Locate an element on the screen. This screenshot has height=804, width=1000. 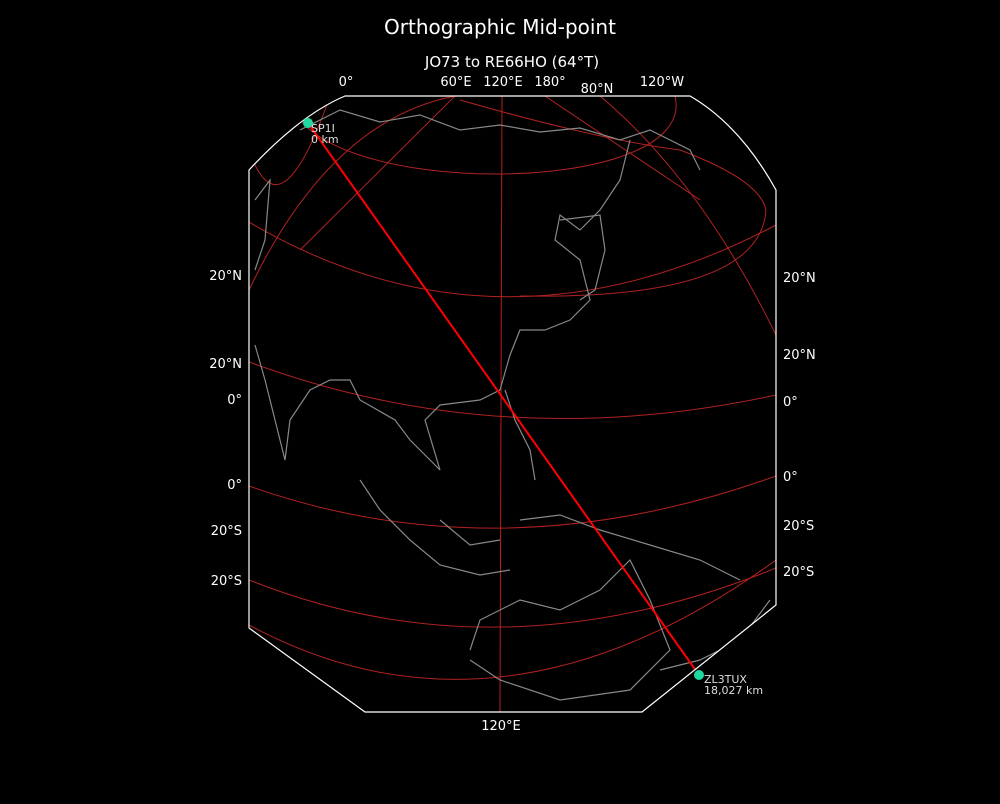
end-distance: 18,027 km is located at coordinates (733, 690).